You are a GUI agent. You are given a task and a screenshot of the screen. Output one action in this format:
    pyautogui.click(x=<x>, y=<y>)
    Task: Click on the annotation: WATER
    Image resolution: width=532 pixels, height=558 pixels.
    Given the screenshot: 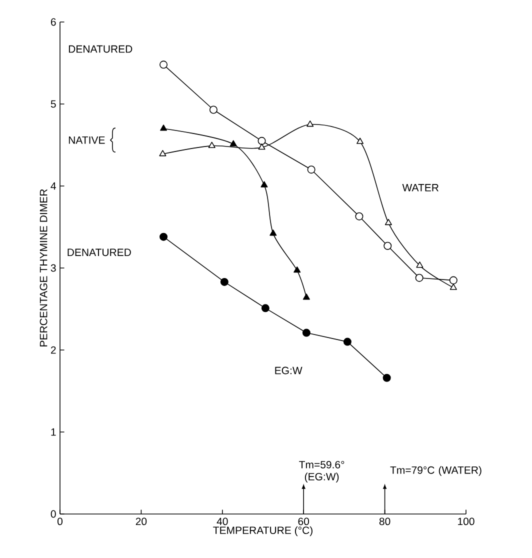 What is the action you would take?
    pyautogui.click(x=420, y=188)
    